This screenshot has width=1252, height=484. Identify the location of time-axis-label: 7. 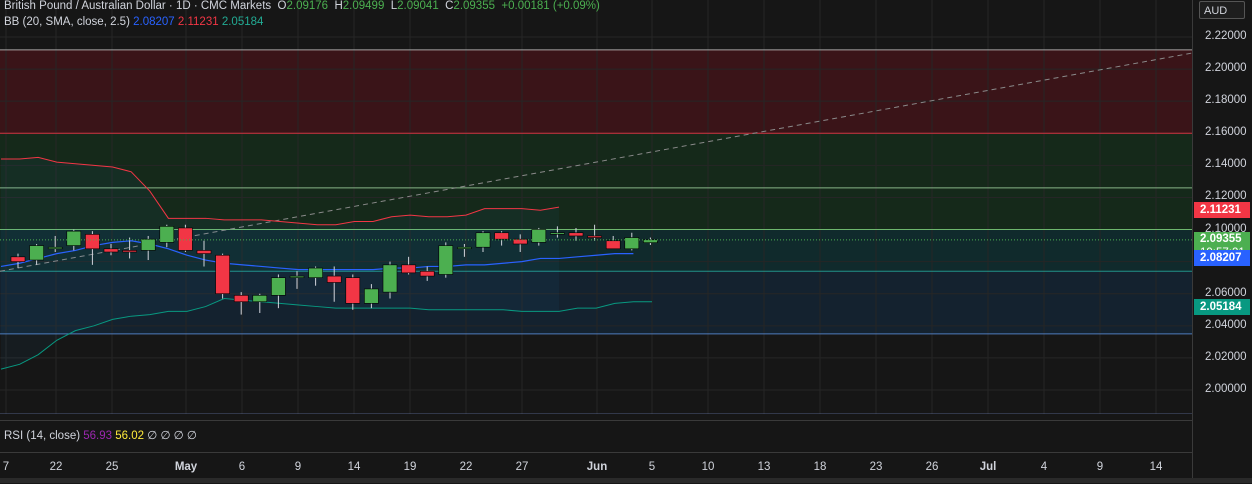
(6, 467).